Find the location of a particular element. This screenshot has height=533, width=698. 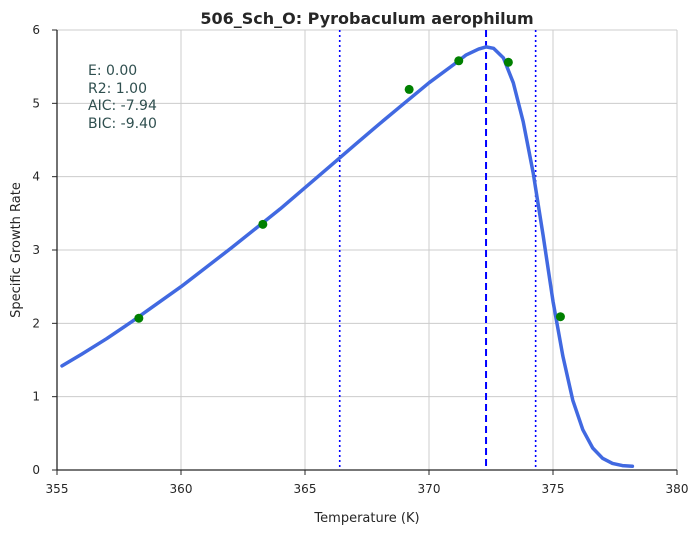

chart-title: 506_Sch_O: Pyrobaculum aerophilum is located at coordinates (366, 18).